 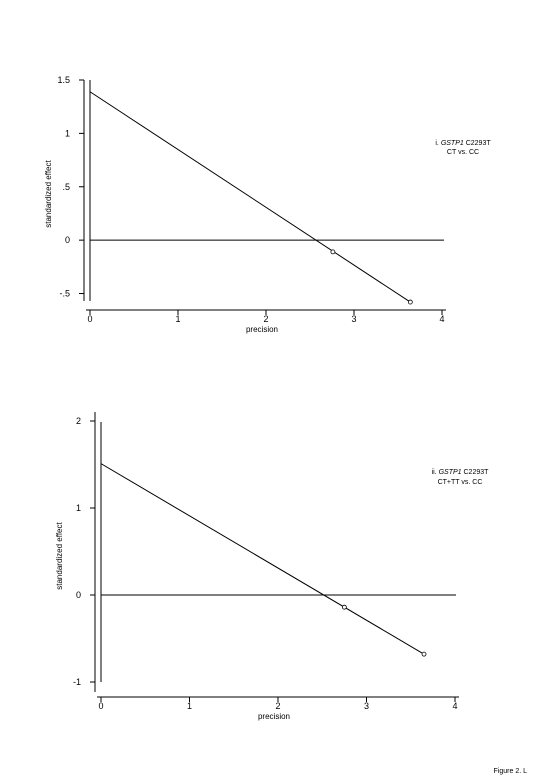 I want to click on annotation-line-1: i. GSTP1 C2293T, so click(x=463, y=143).